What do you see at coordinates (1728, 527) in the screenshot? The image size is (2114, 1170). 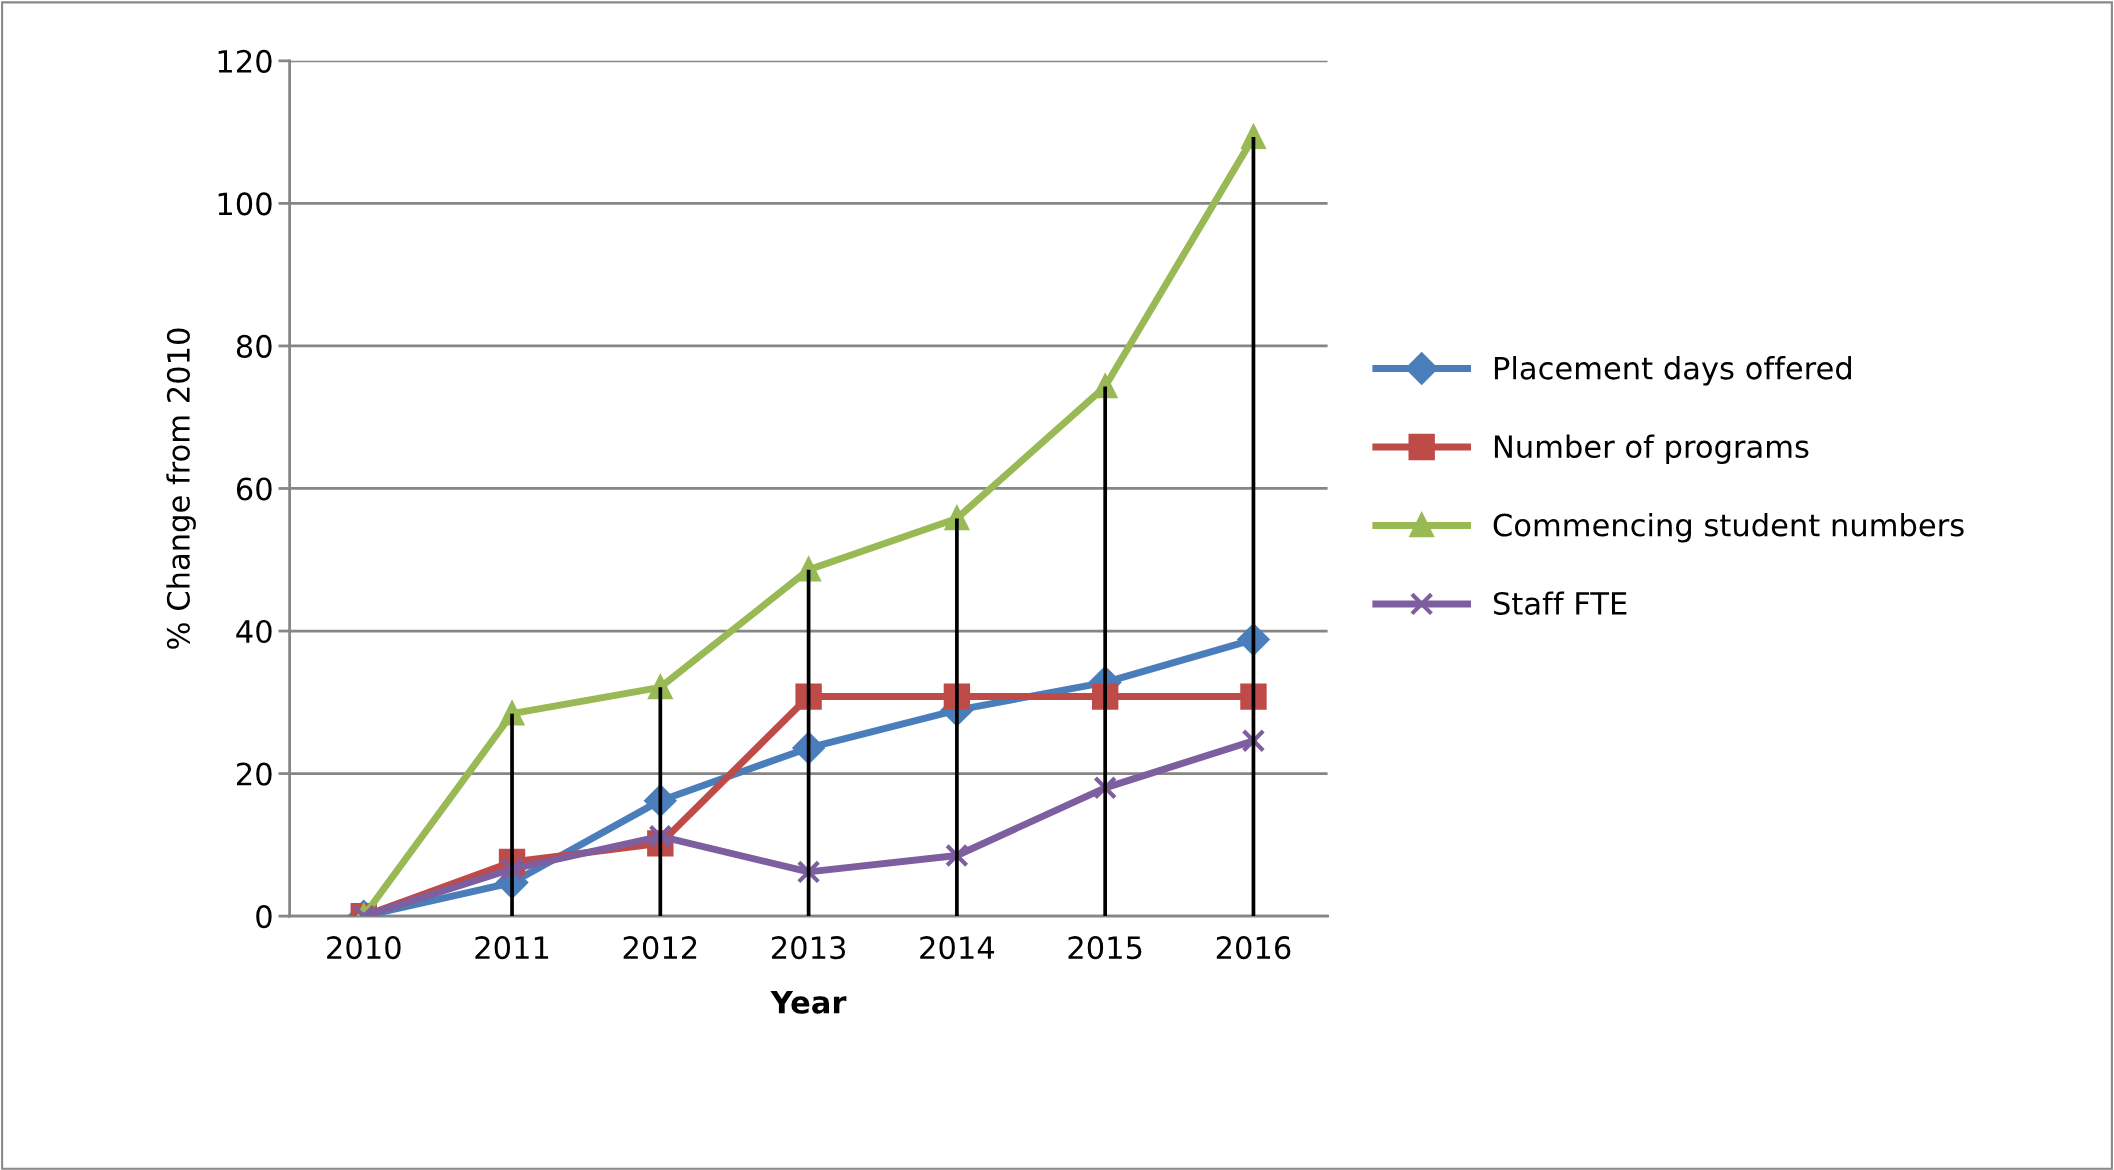 I see `legend-label: Commencing student numbers` at bounding box center [1728, 527].